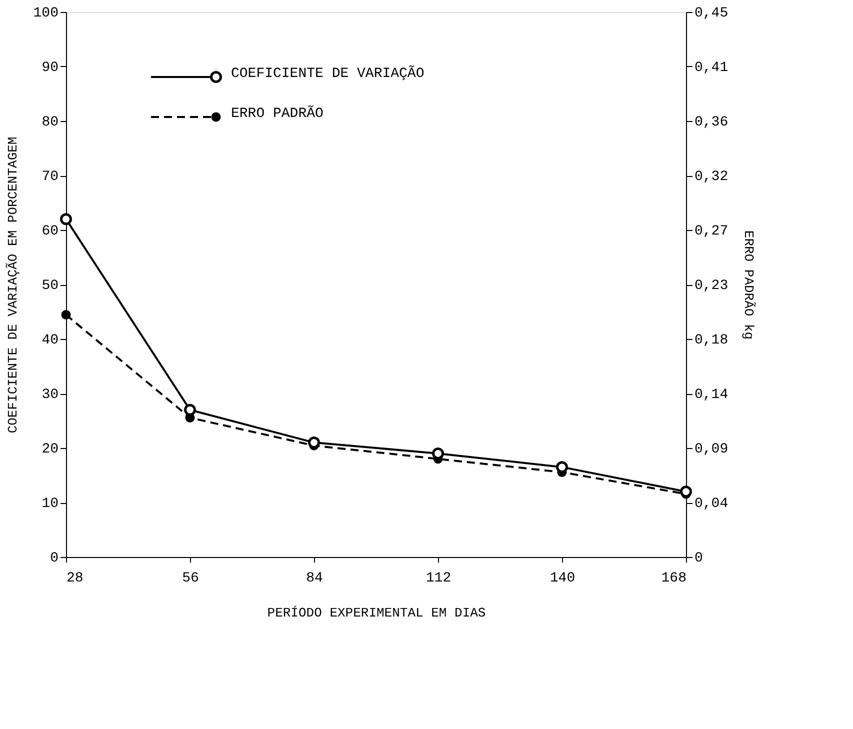  Describe the element at coordinates (711, 177) in the screenshot. I see `y2-tick-label: 0,32` at that location.